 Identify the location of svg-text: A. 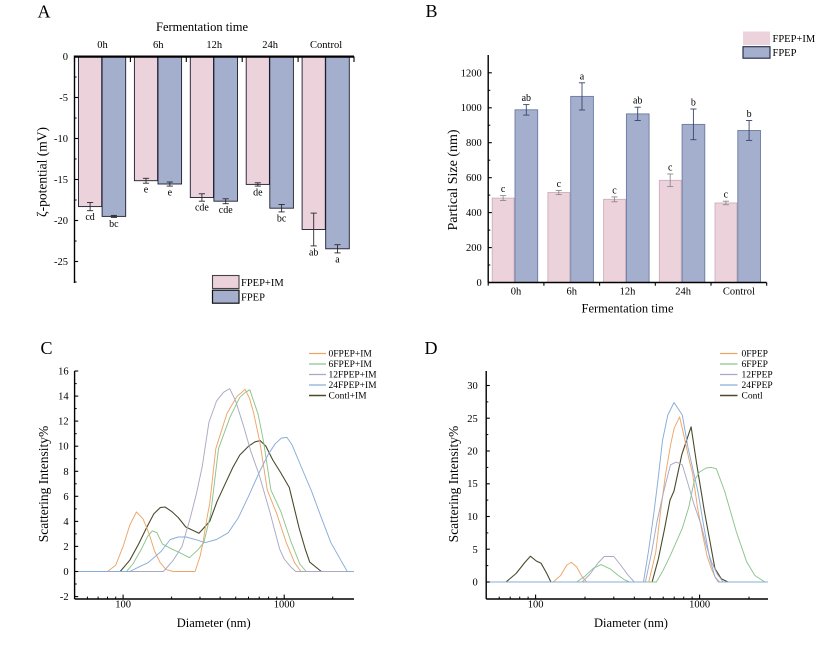
(44, 12).